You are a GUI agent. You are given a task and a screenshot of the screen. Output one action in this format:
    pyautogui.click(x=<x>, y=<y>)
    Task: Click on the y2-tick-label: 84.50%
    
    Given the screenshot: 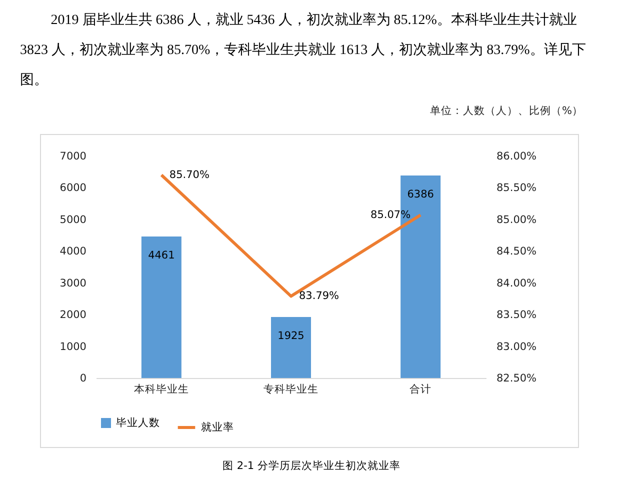 What is the action you would take?
    pyautogui.click(x=516, y=252)
    